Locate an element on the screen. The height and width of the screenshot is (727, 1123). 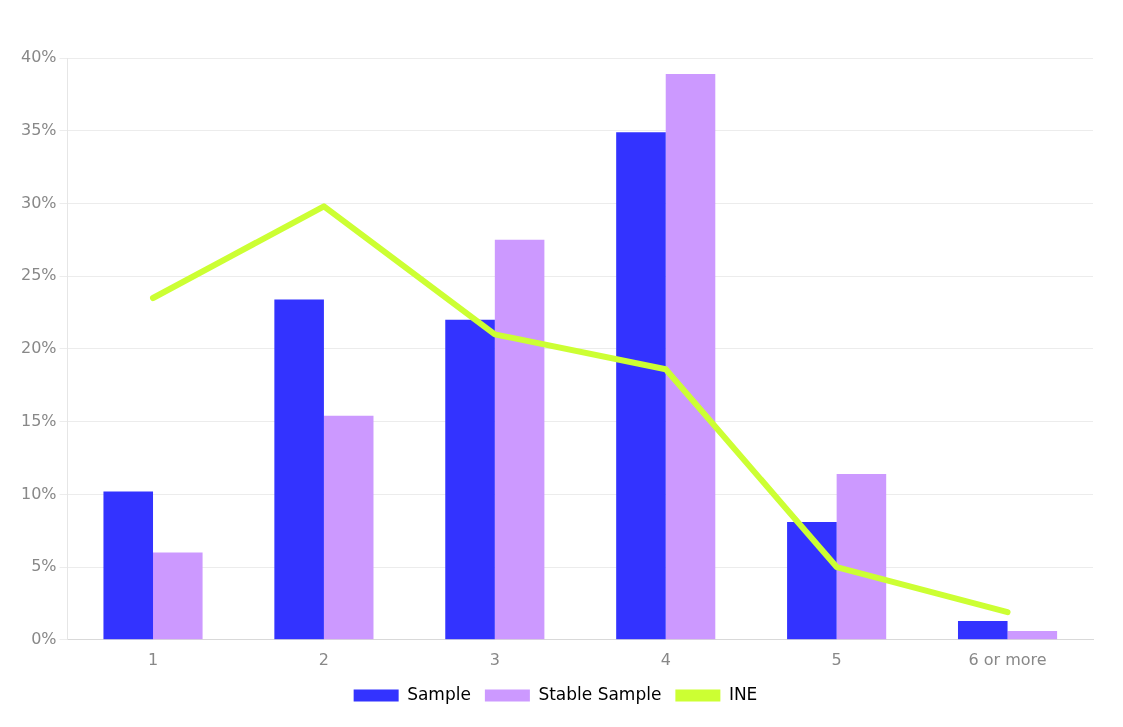
y-tick-label: 0% is located at coordinates (44, 638).